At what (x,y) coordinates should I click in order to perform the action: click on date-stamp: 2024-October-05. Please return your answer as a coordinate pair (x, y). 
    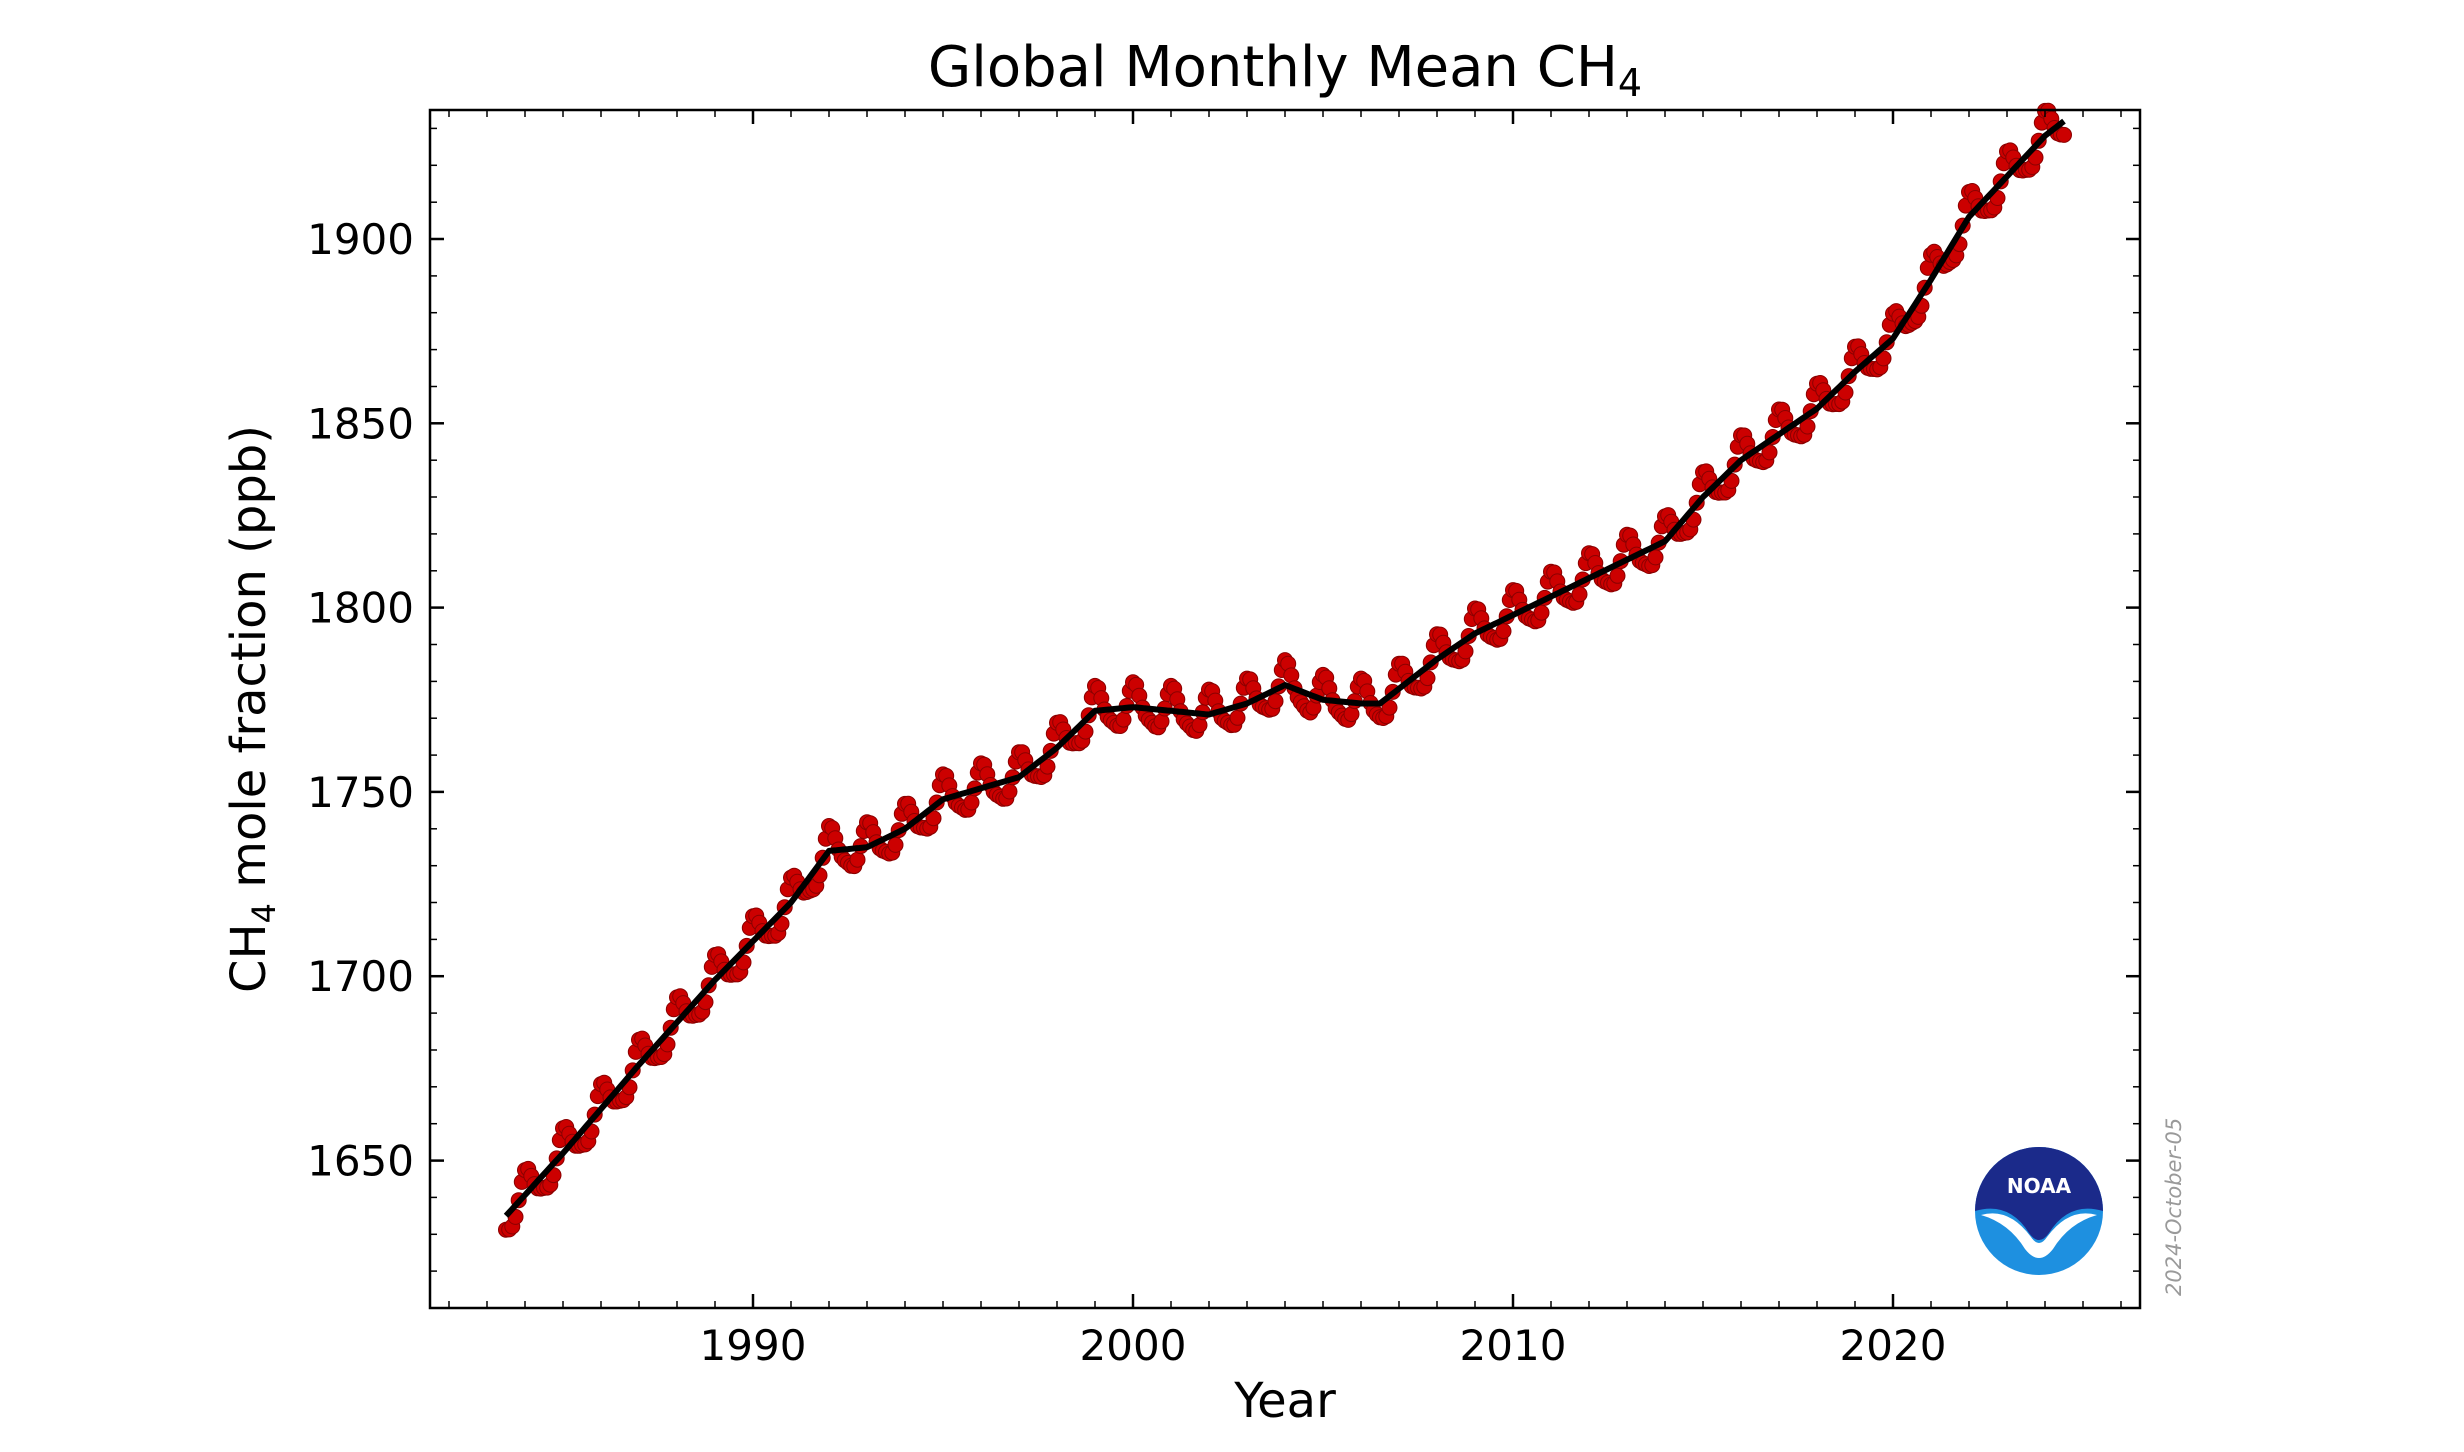
    Looking at the image, I should click on (2174, 1207).